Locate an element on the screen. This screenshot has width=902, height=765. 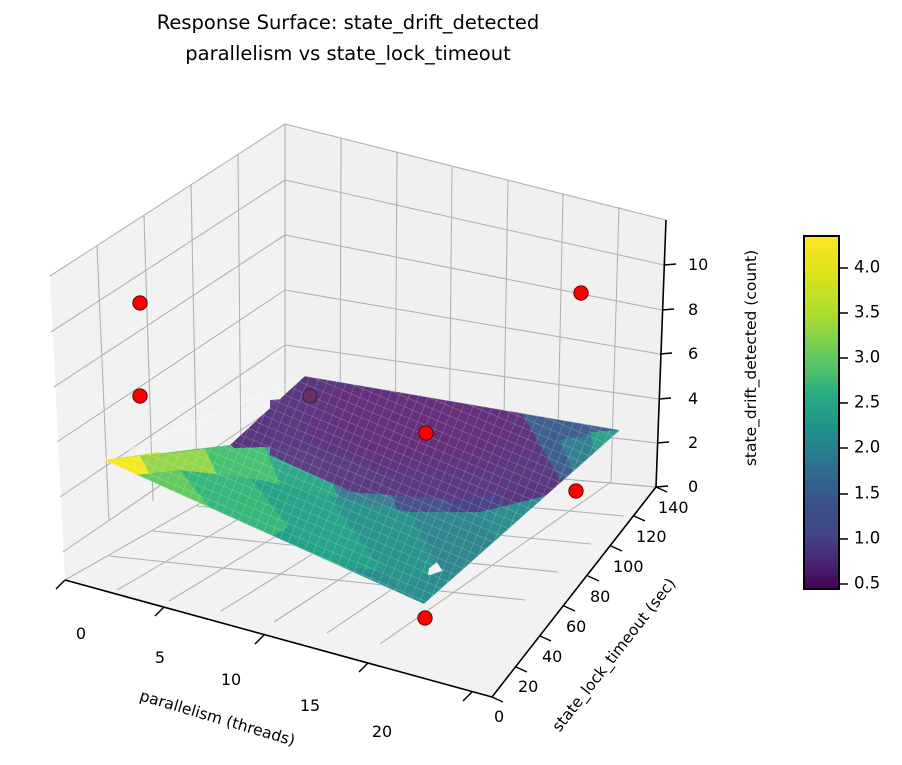
y-tick-label: 120 is located at coordinates (651, 536).